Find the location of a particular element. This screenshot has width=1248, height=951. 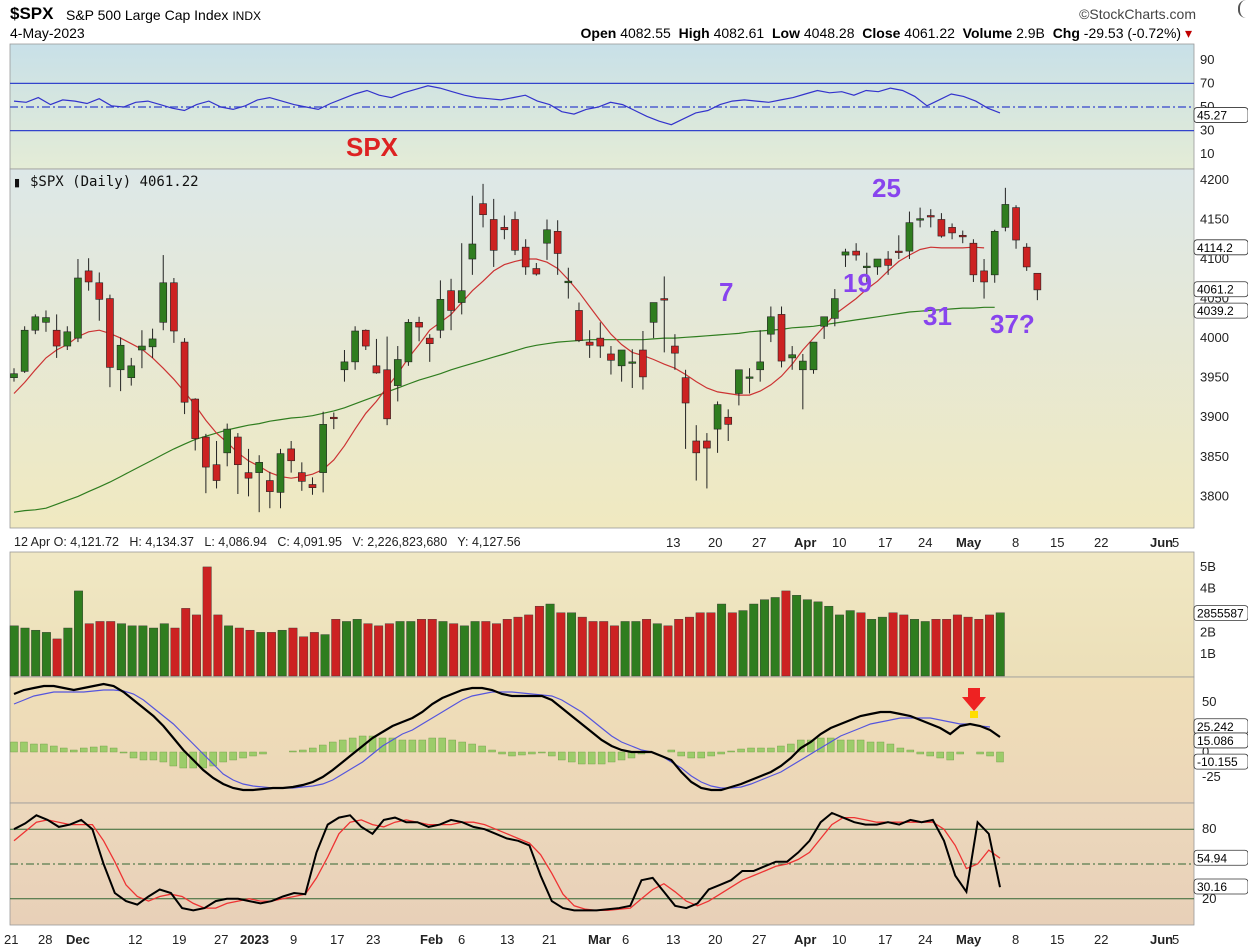

index-name: S&P 500 Large Cap Index is located at coordinates (147, 15).